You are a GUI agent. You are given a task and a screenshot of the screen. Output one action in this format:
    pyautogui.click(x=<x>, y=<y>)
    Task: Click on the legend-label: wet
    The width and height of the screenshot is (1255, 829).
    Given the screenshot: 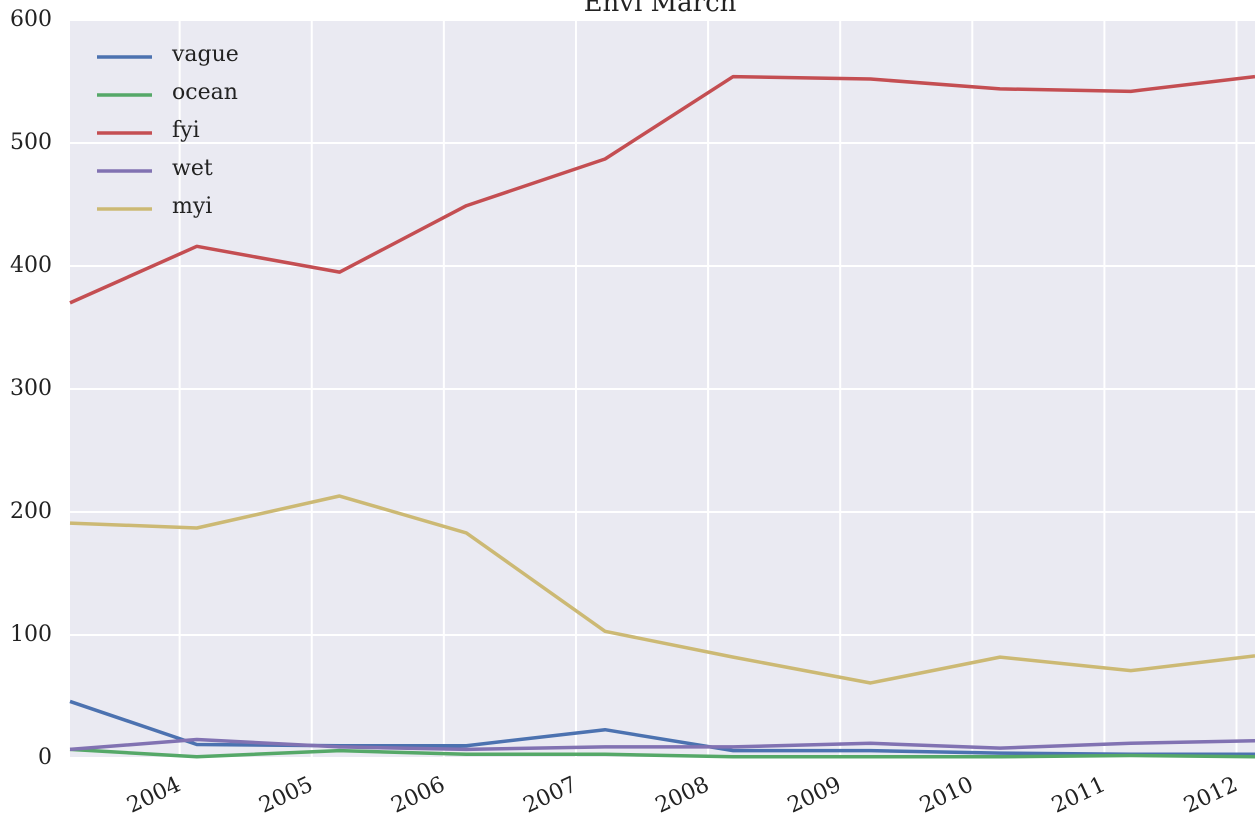 What is the action you would take?
    pyautogui.click(x=192, y=168)
    